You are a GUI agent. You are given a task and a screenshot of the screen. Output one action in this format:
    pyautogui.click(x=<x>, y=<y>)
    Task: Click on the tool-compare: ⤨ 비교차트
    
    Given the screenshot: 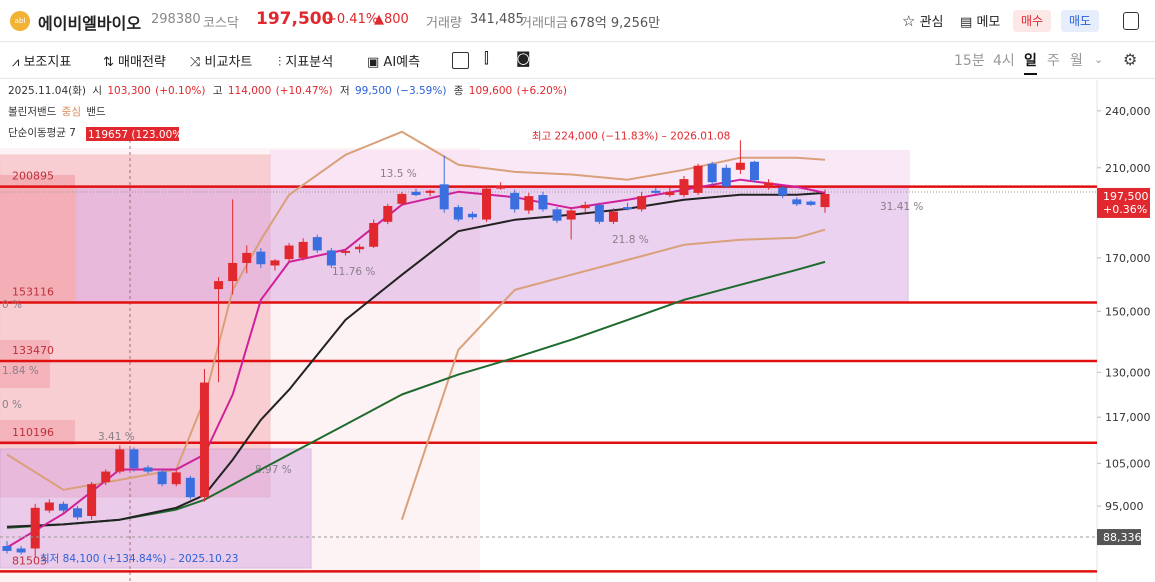 What is the action you would take?
    pyautogui.click(x=221, y=62)
    